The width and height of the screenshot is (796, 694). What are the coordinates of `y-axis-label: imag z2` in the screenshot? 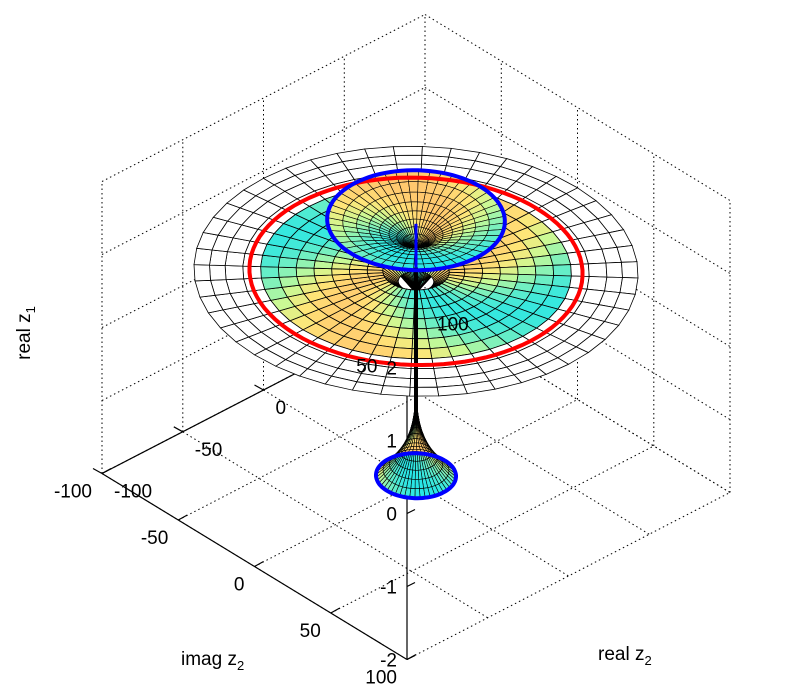 It's located at (212, 661).